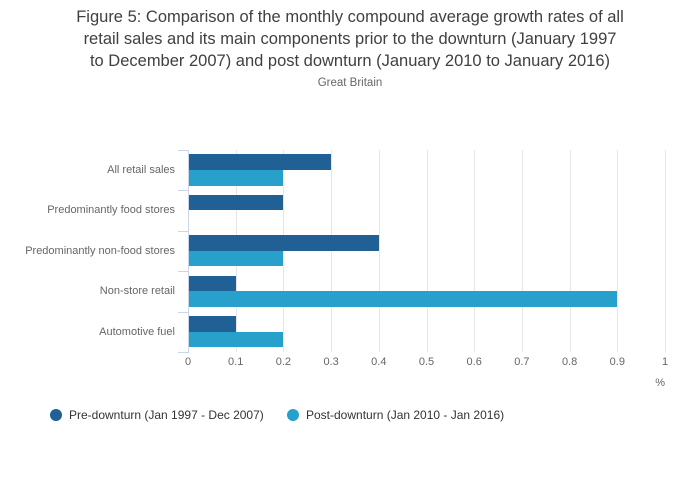 This screenshot has height=502, width=700. What do you see at coordinates (379, 362) in the screenshot?
I see `value-axis-tick-label: 0.4` at bounding box center [379, 362].